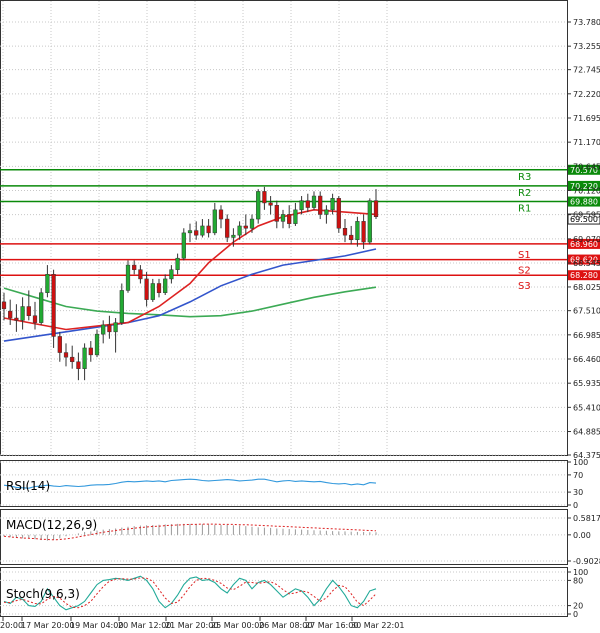 This screenshot has width=600, height=633. I want to click on time-tick-label: 30 Mar 22:01, so click(377, 625).